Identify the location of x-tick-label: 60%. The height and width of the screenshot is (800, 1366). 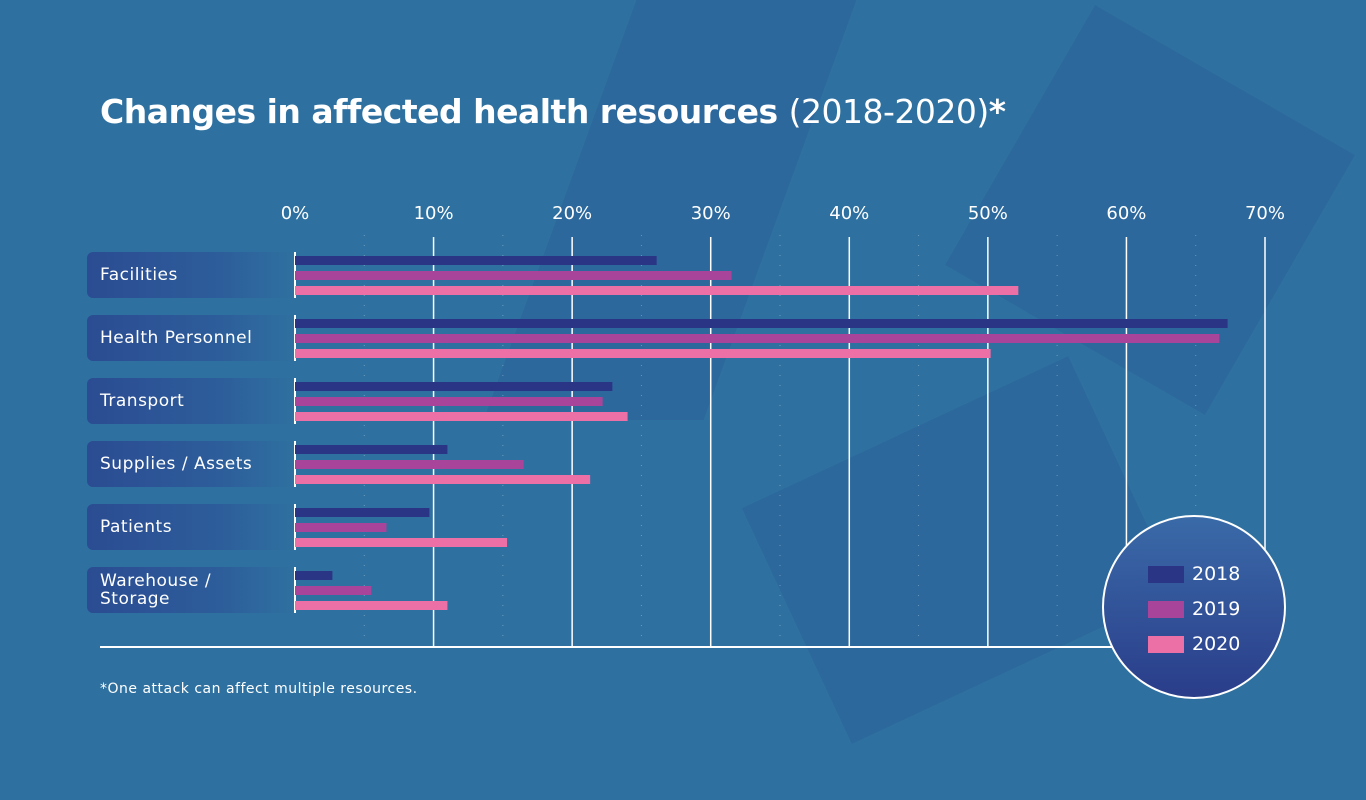
(1126, 213).